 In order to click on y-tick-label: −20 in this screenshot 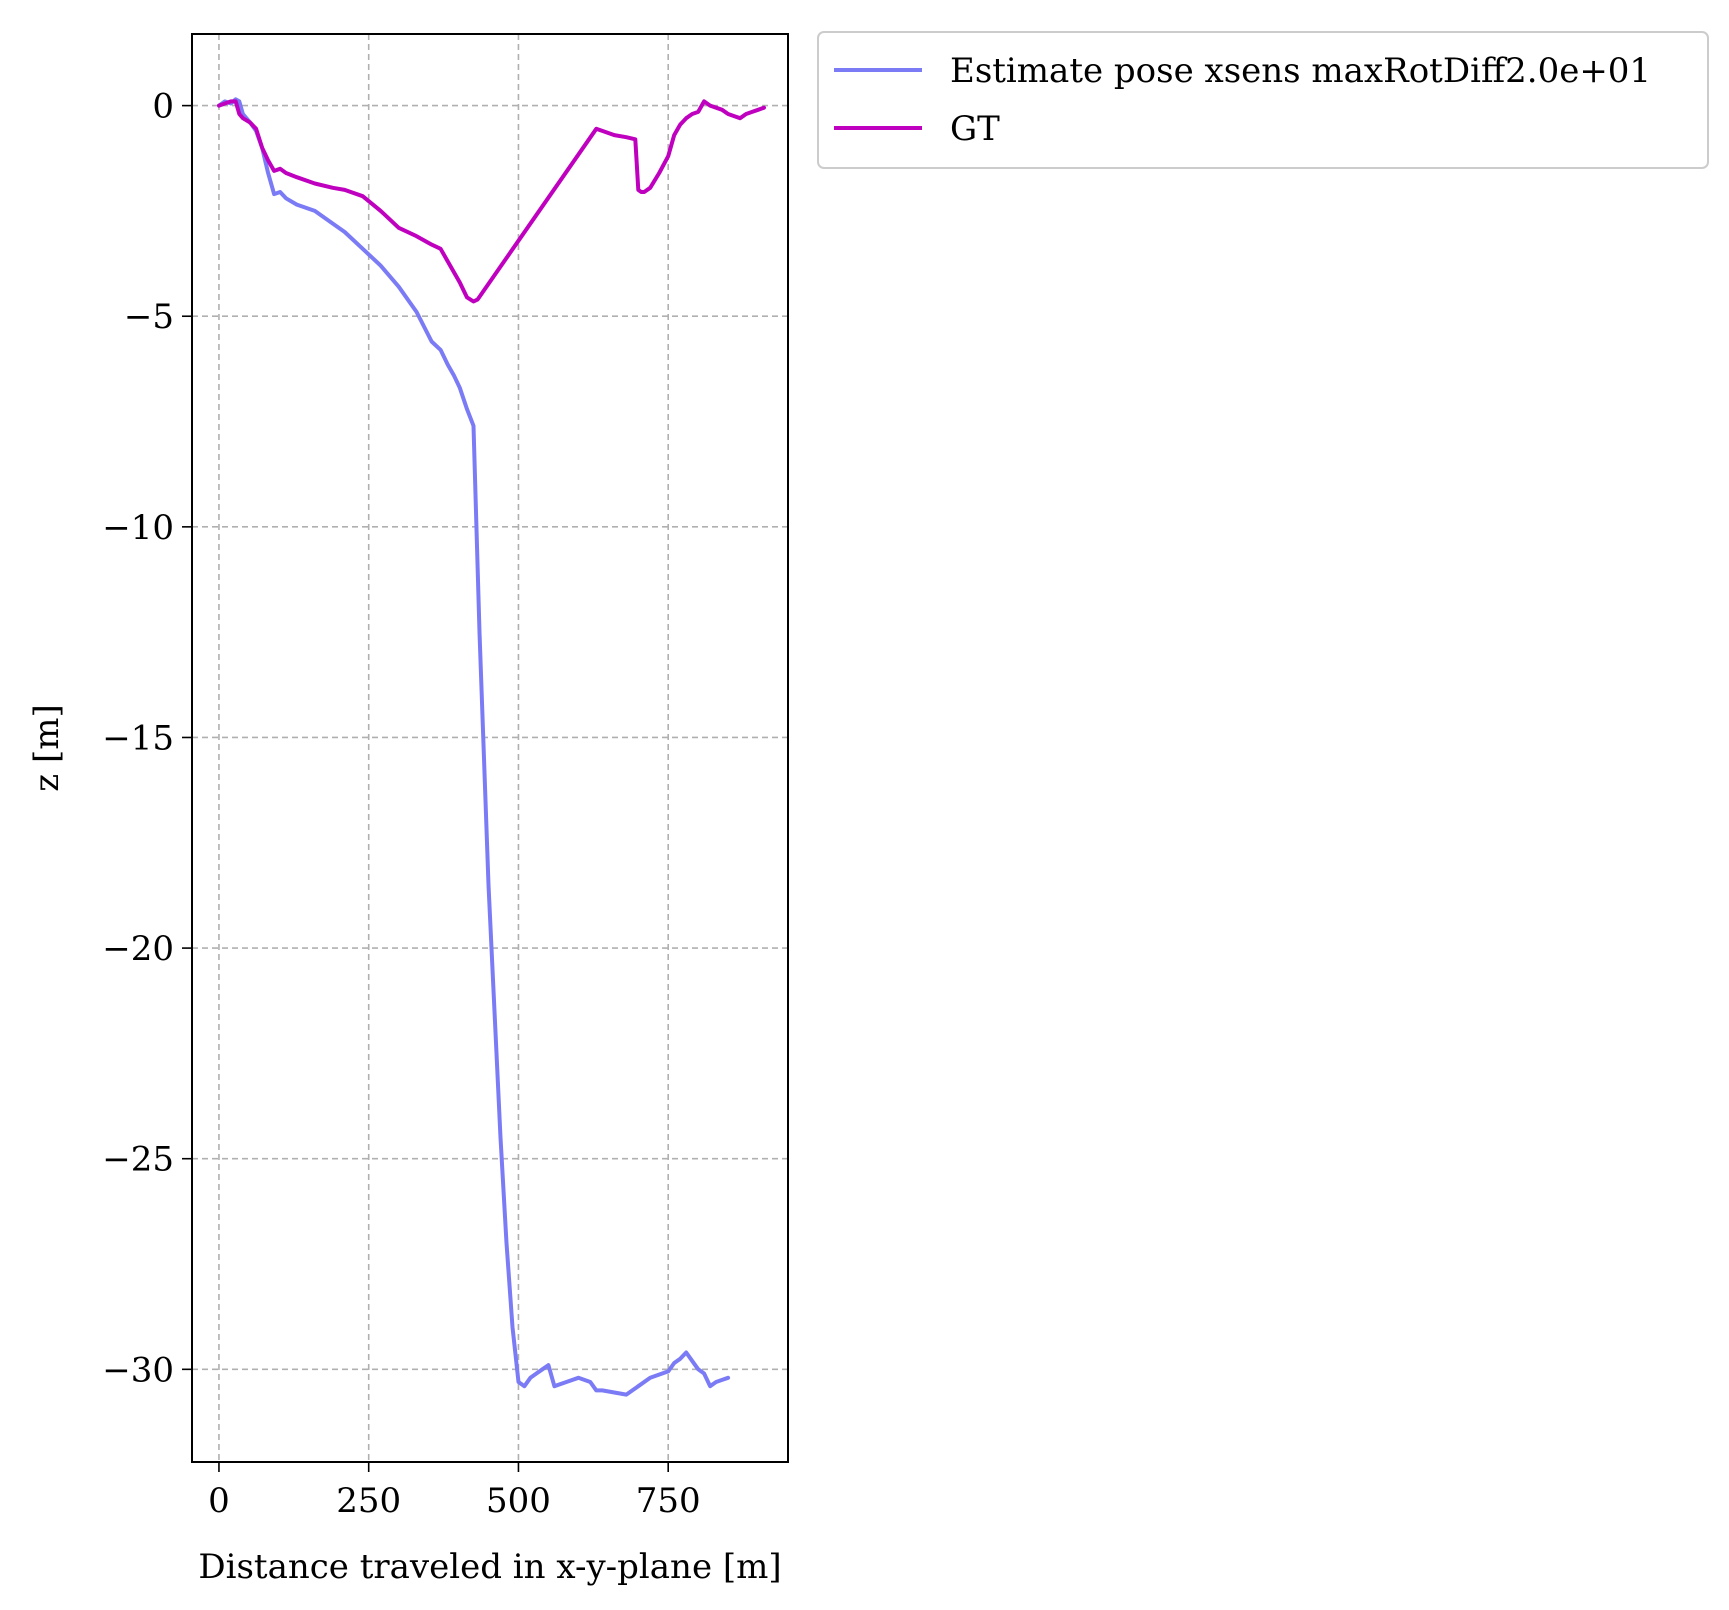, I will do `click(138, 949)`.